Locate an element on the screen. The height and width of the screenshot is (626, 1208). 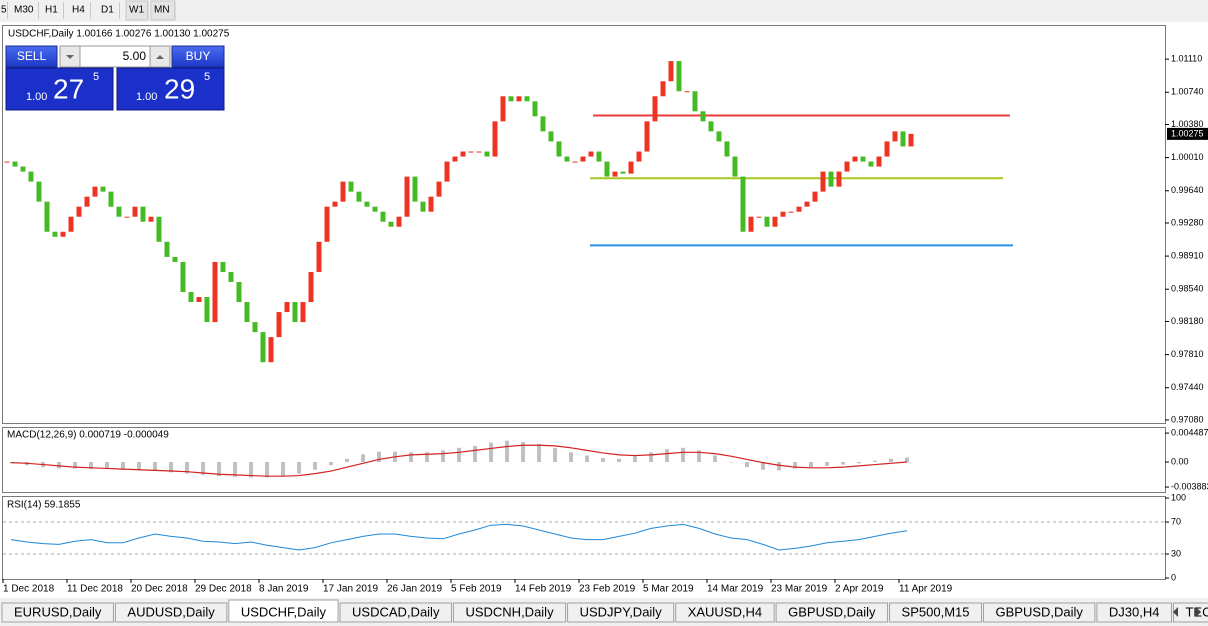
buy-price-box is located at coordinates (170, 89).